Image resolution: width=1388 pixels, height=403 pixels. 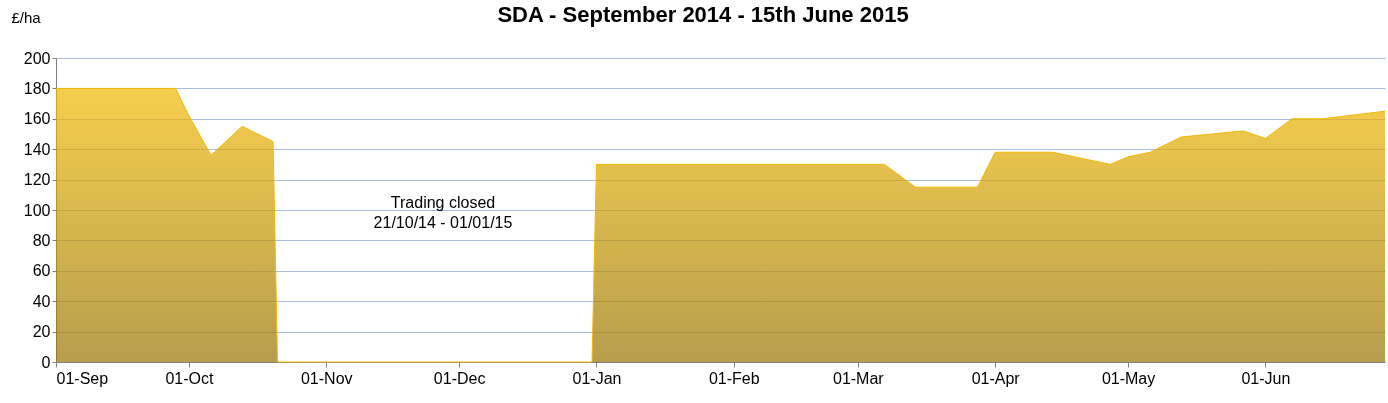 What do you see at coordinates (37, 149) in the screenshot?
I see `y-tick-label: 140` at bounding box center [37, 149].